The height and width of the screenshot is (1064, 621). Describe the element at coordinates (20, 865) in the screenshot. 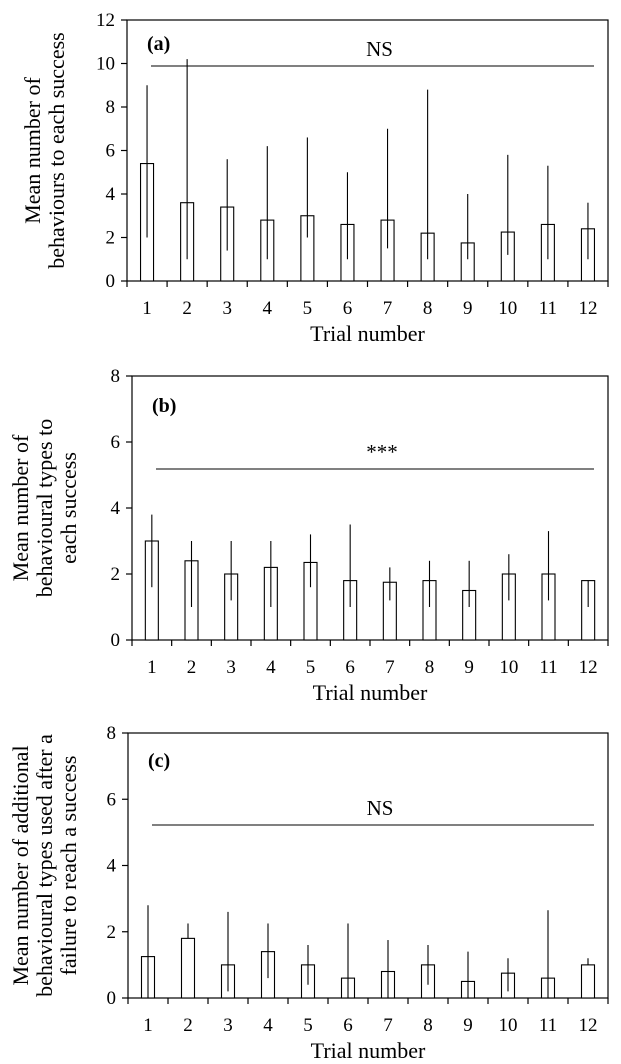

I see `y-axis-title-line: Mean number of additional` at that location.